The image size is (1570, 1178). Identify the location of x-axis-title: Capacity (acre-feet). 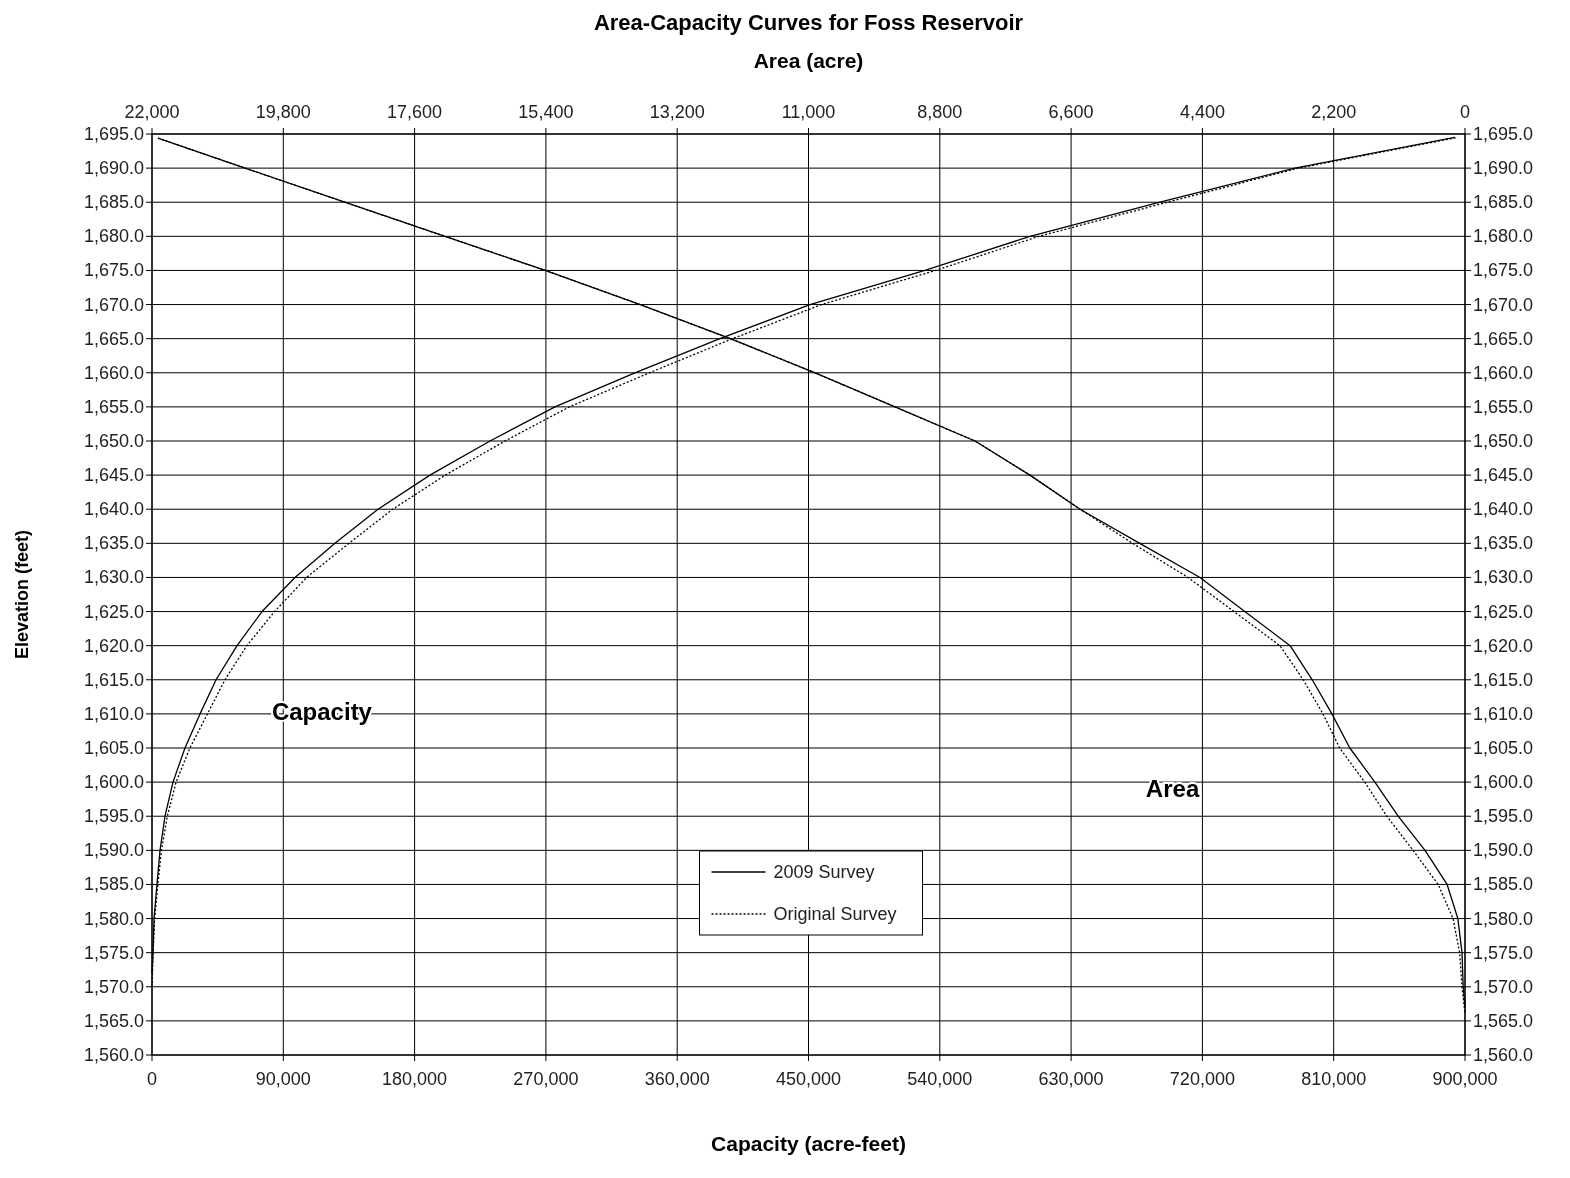
(808, 1143).